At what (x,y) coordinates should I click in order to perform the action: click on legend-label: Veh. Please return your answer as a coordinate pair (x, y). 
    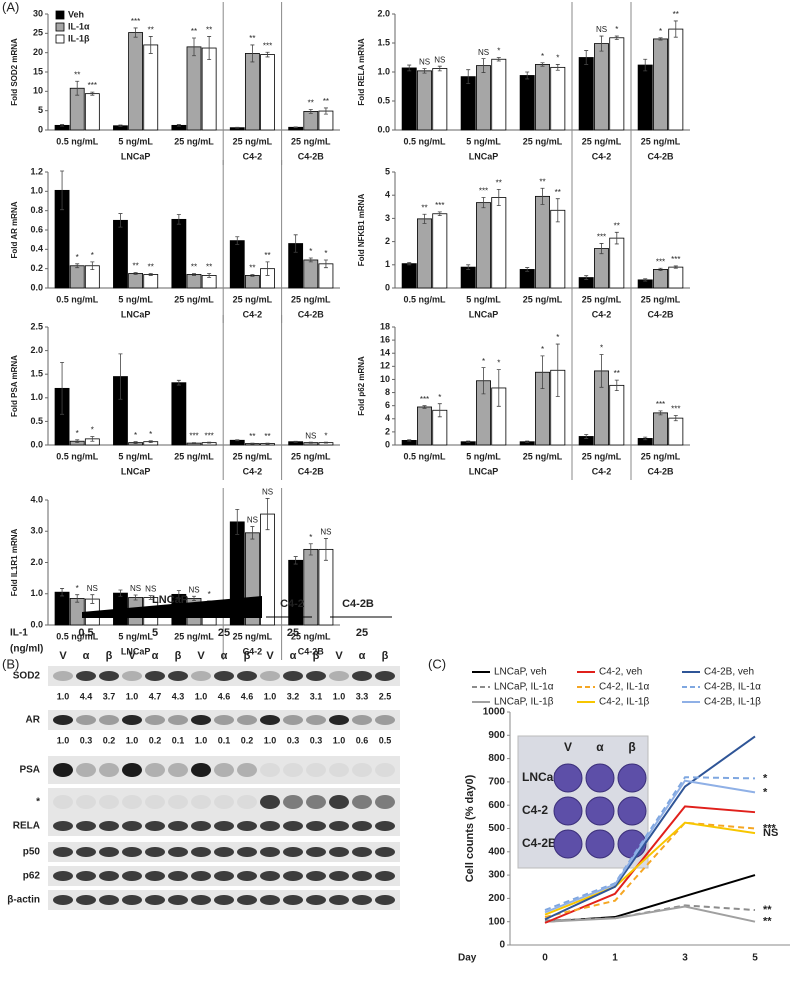
    Looking at the image, I should click on (76, 14).